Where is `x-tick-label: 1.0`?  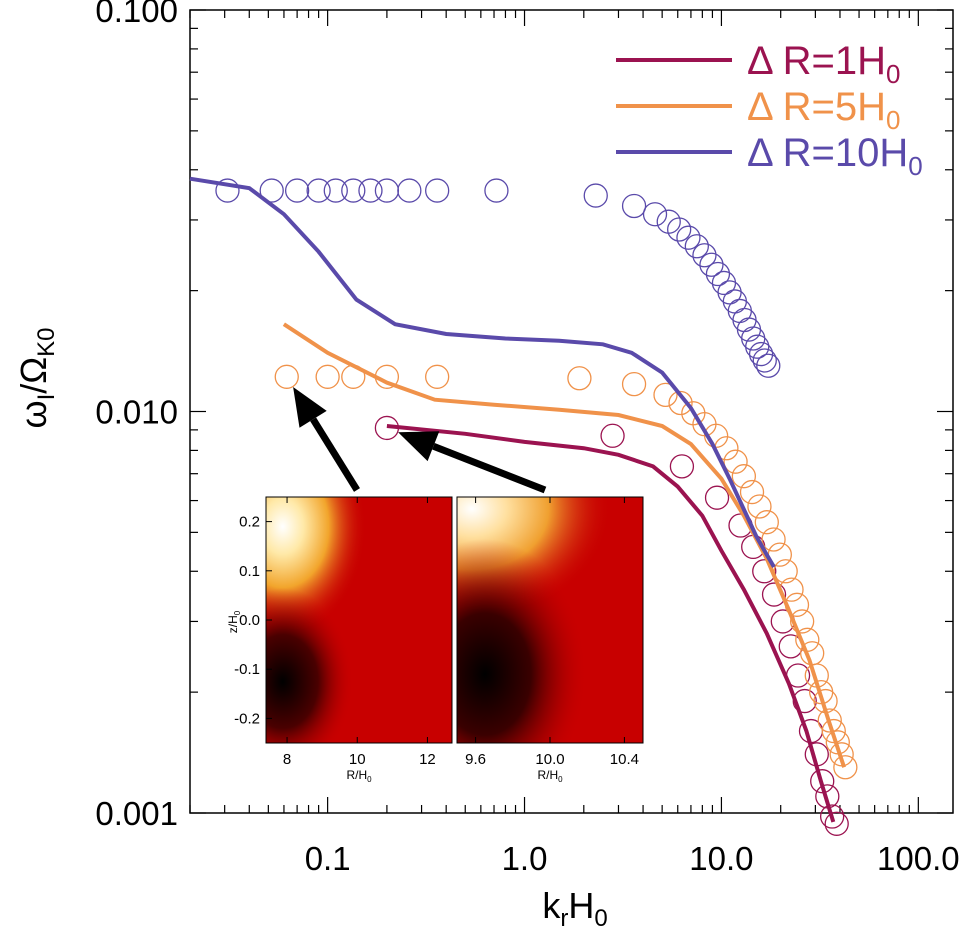
x-tick-label: 1.0 is located at coordinates (525, 858).